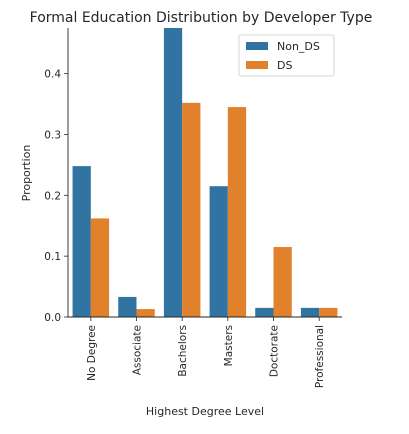 The height and width of the screenshot is (434, 409). Describe the element at coordinates (52, 196) in the screenshot. I see `y-tick-label: 0.2` at that location.